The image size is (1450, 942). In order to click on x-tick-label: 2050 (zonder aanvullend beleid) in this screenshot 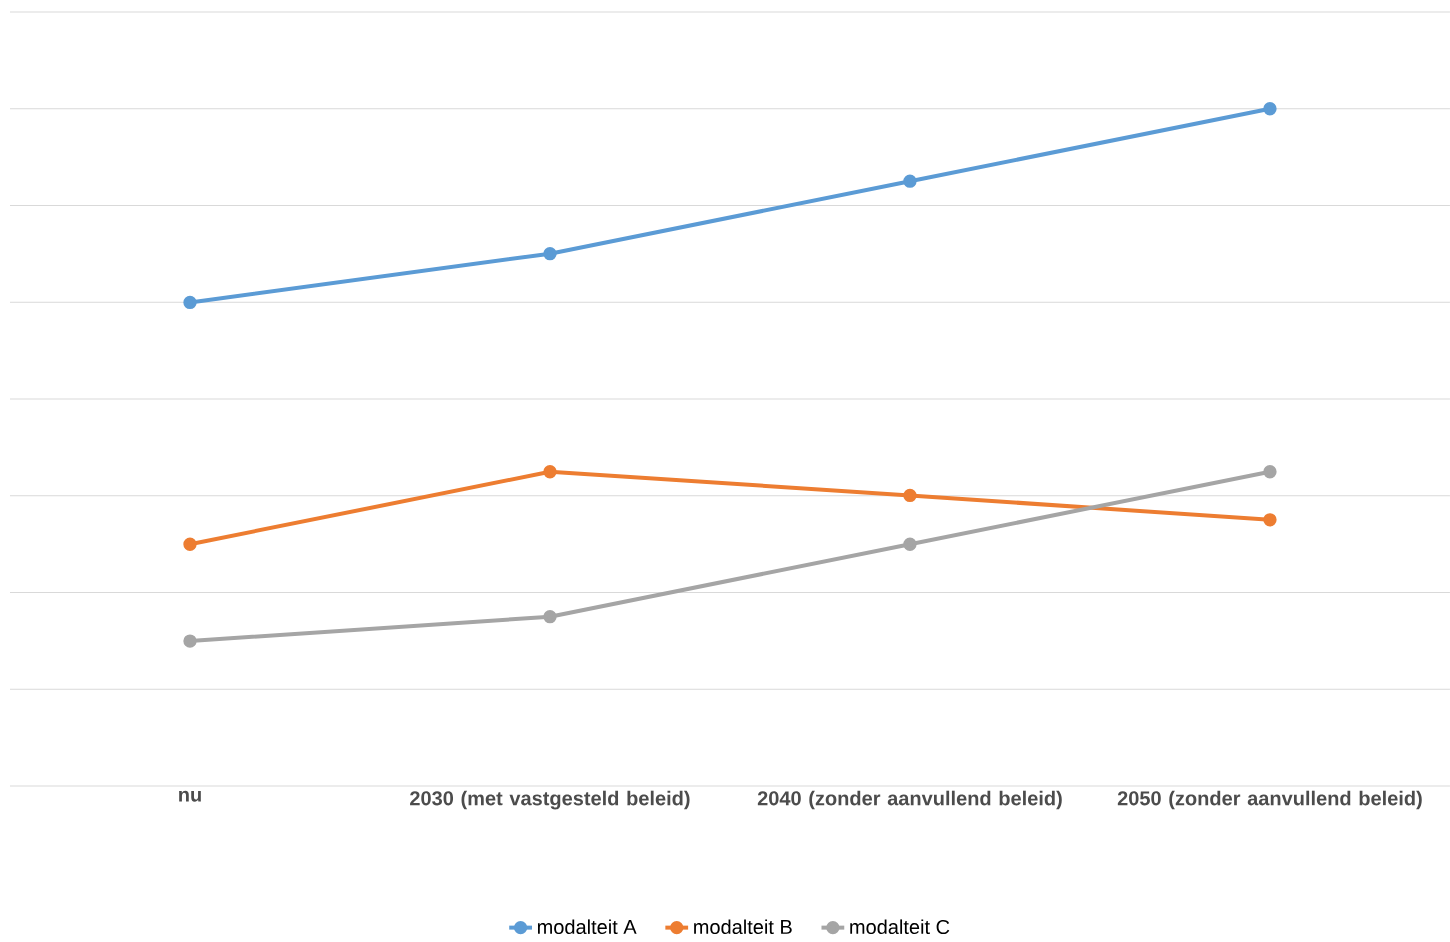, I will do `click(1269, 800)`.